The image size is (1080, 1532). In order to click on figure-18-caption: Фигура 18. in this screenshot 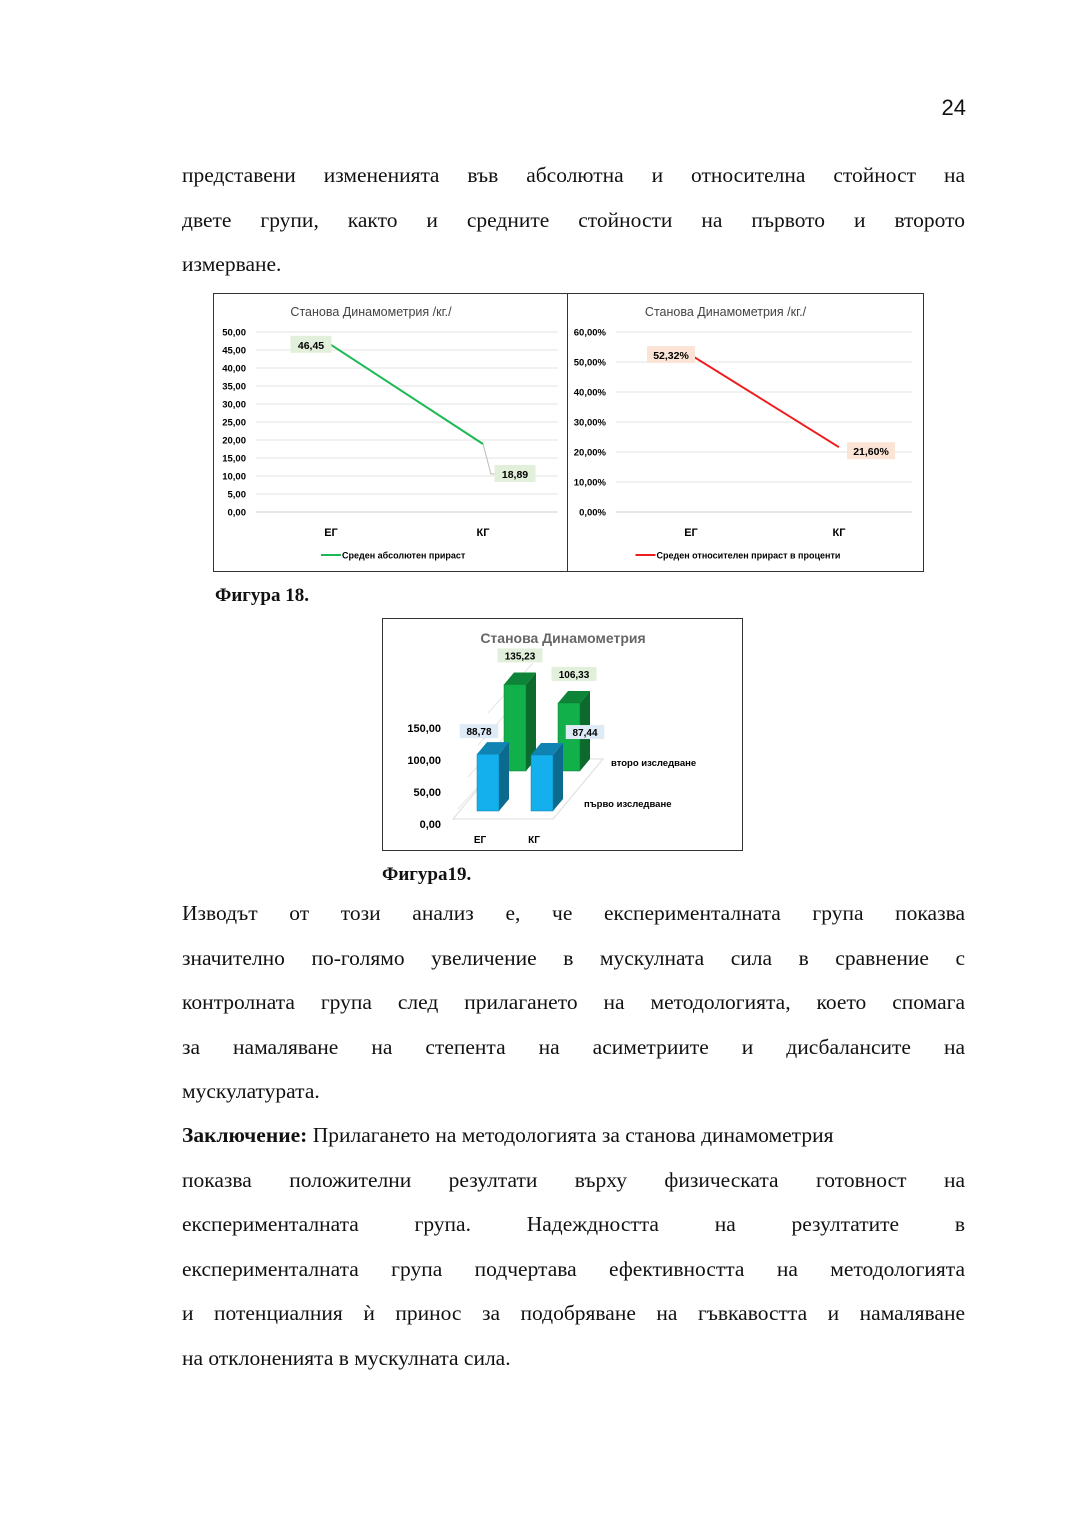, I will do `click(262, 595)`.